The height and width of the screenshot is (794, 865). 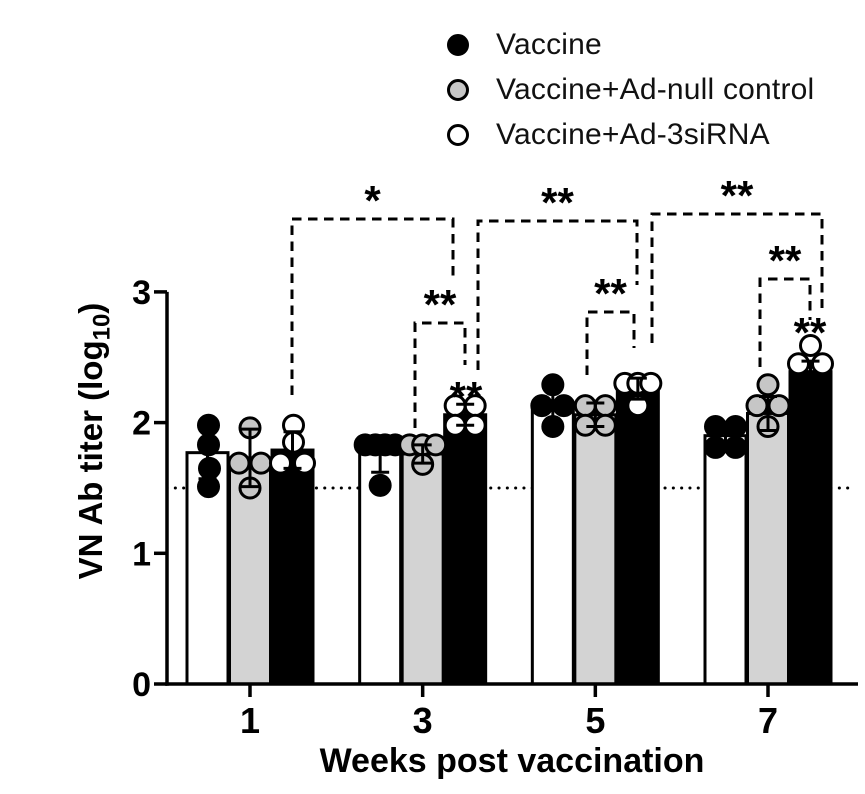 I want to click on x-tick-label: 1, so click(x=250, y=720).